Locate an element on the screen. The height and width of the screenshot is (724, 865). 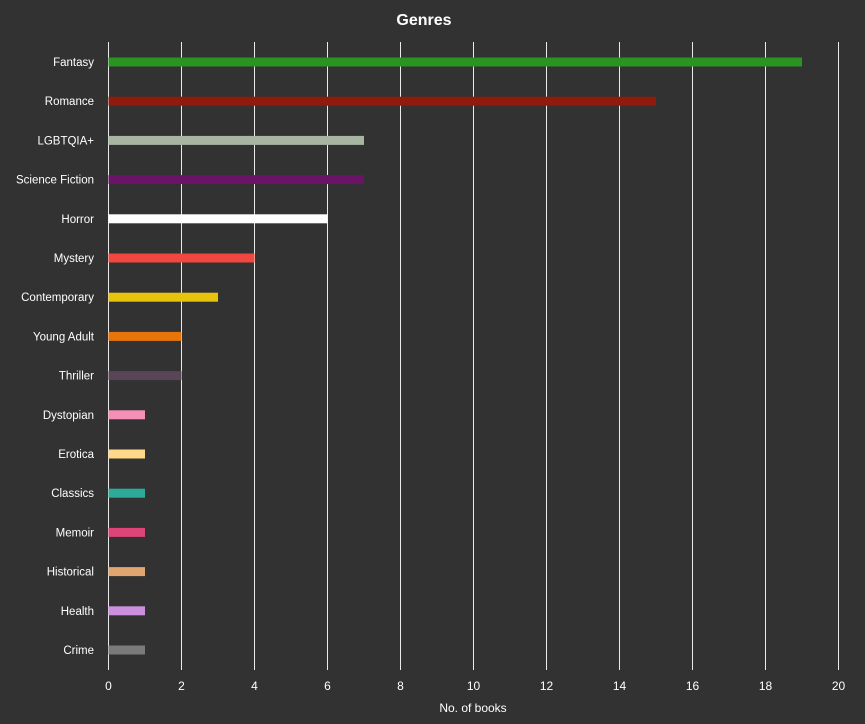
bar-dystopian is located at coordinates (126, 415).